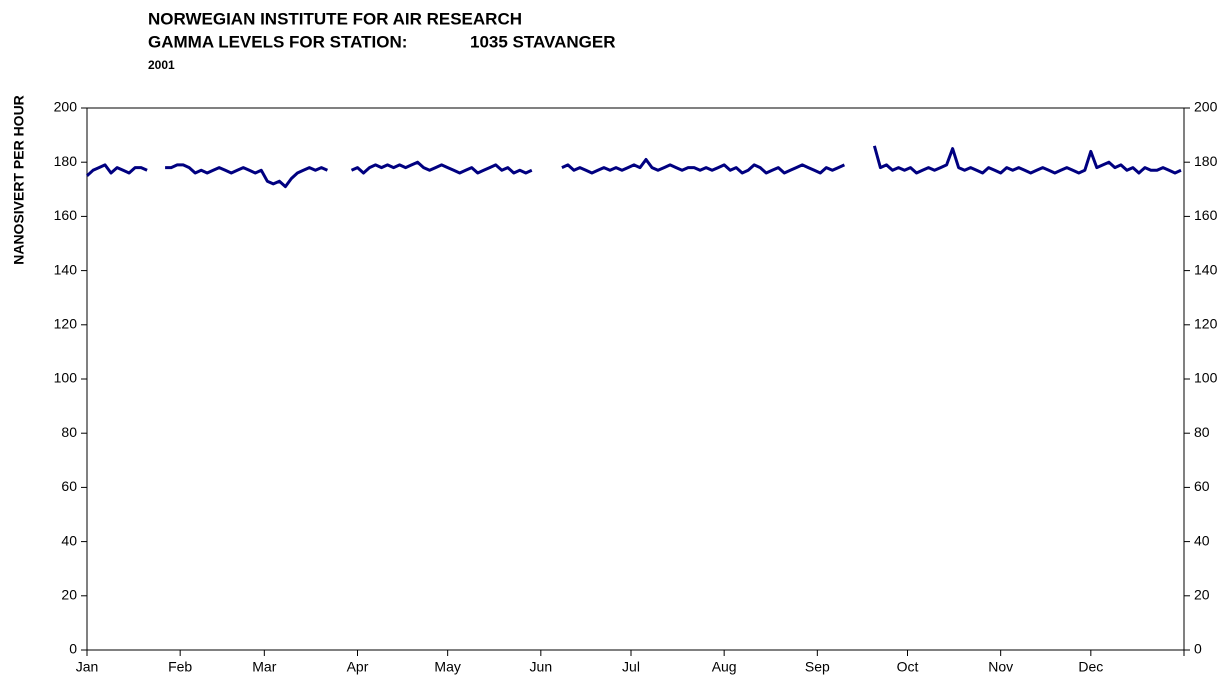 Image resolution: width=1229 pixels, height=689 pixels. I want to click on x-tick-label: Sep, so click(817, 667).